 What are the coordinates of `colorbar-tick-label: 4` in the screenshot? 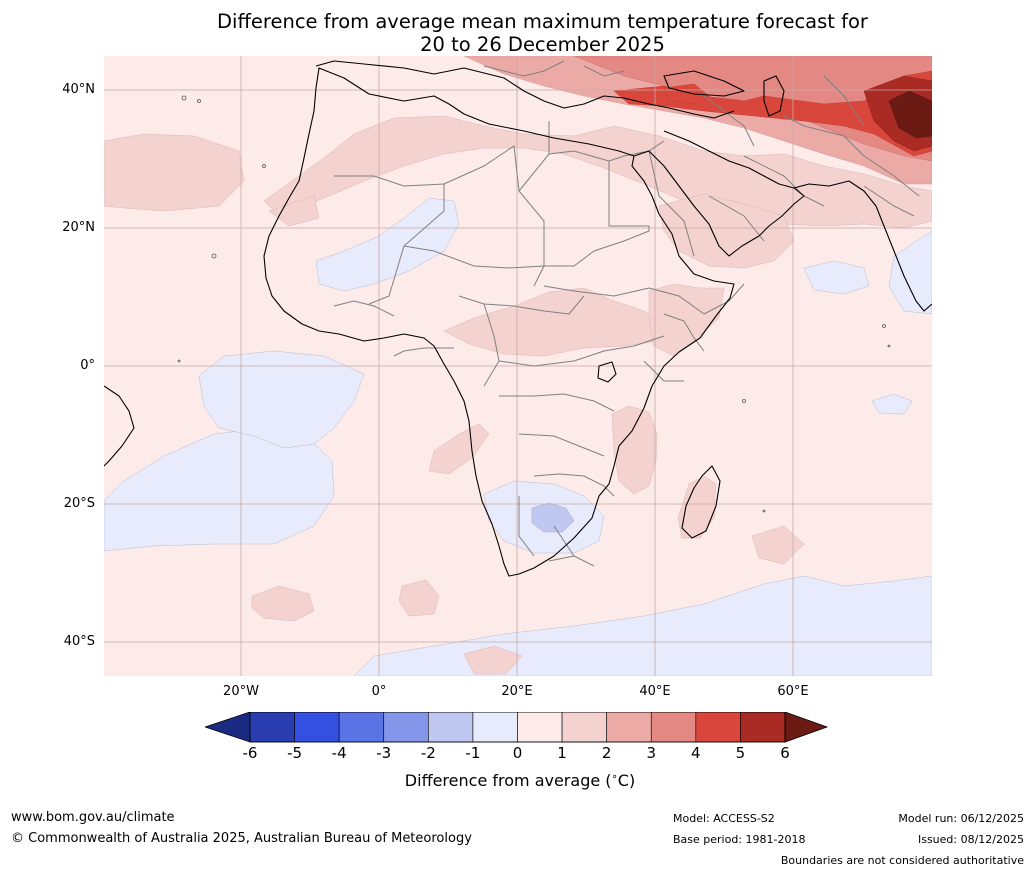 It's located at (696, 753).